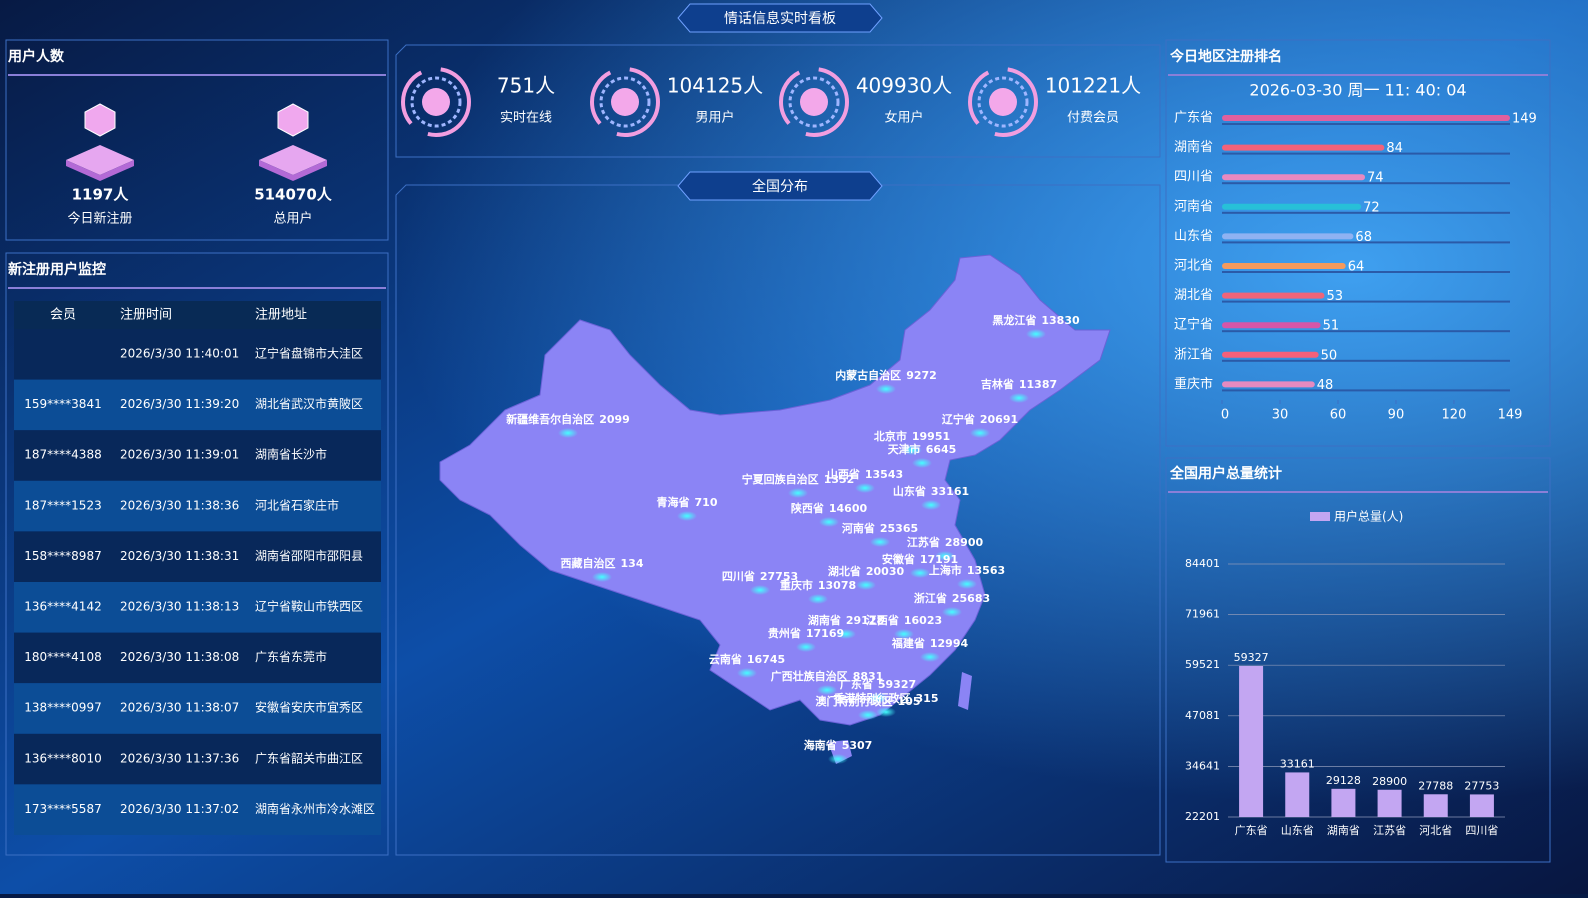 This screenshot has width=1588, height=898. What do you see at coordinates (1003, 102) in the screenshot?
I see `stat-ring` at bounding box center [1003, 102].